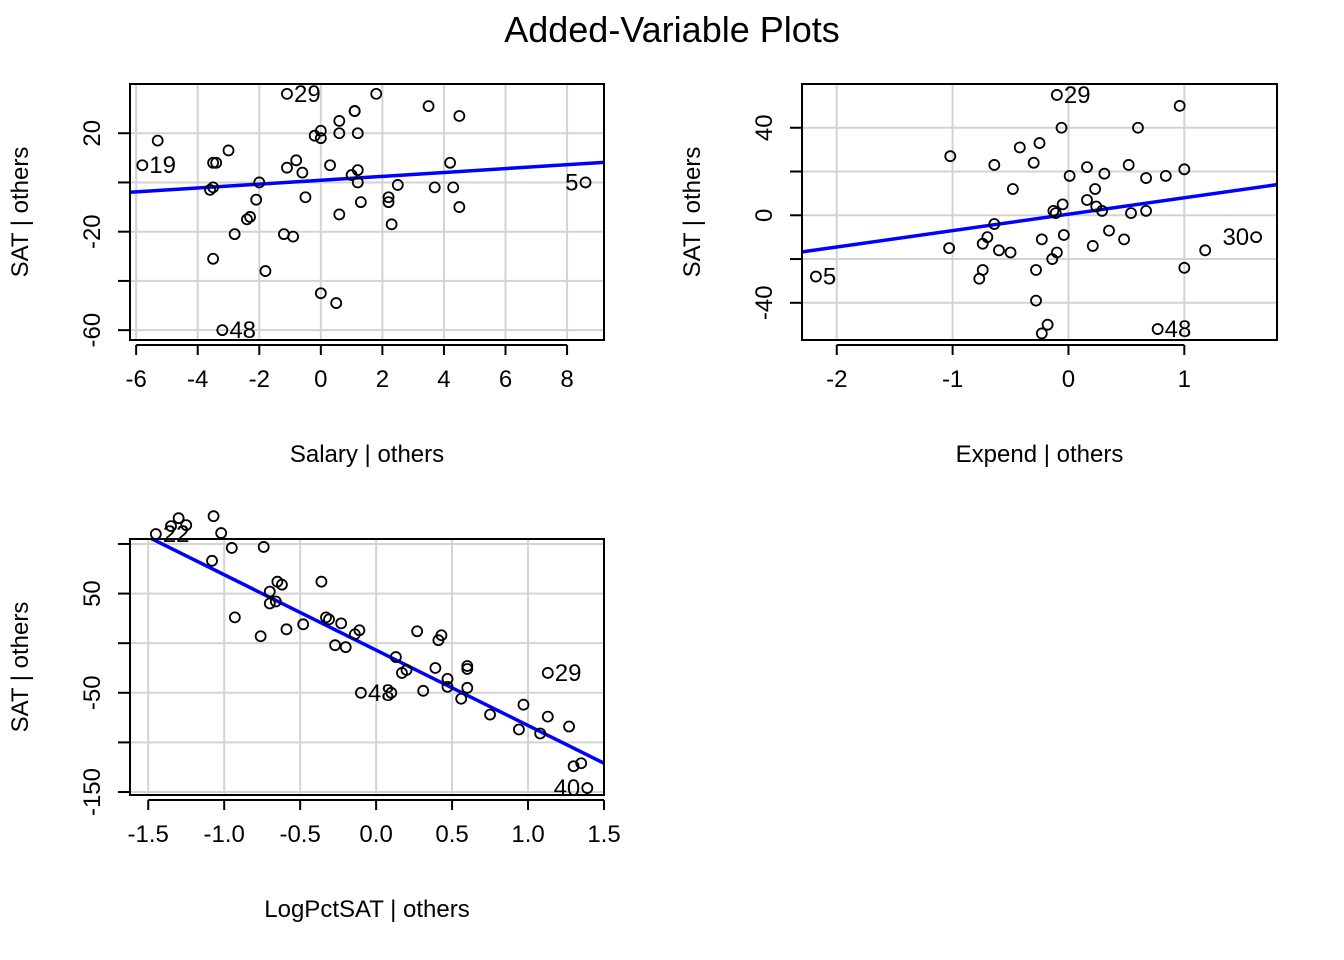 The image size is (1344, 960). I want to click on y-tick-label: 50, so click(92, 593).